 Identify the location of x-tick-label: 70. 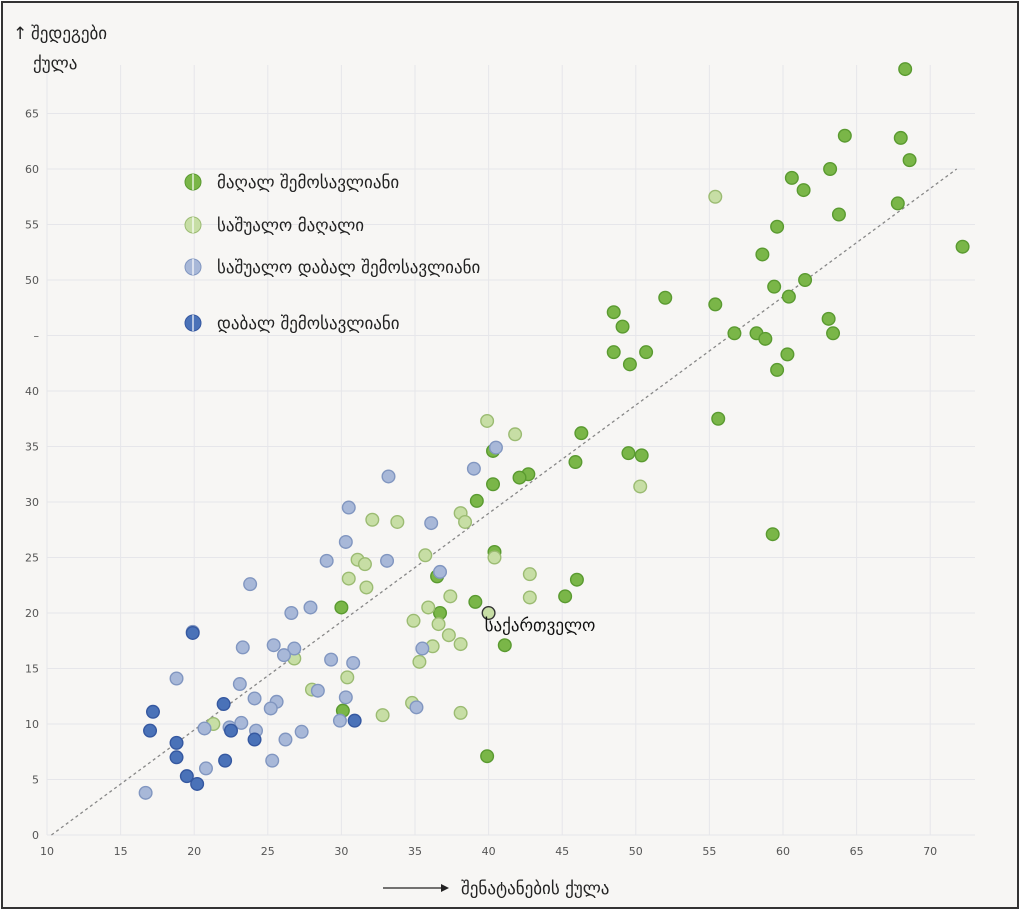
(930, 851).